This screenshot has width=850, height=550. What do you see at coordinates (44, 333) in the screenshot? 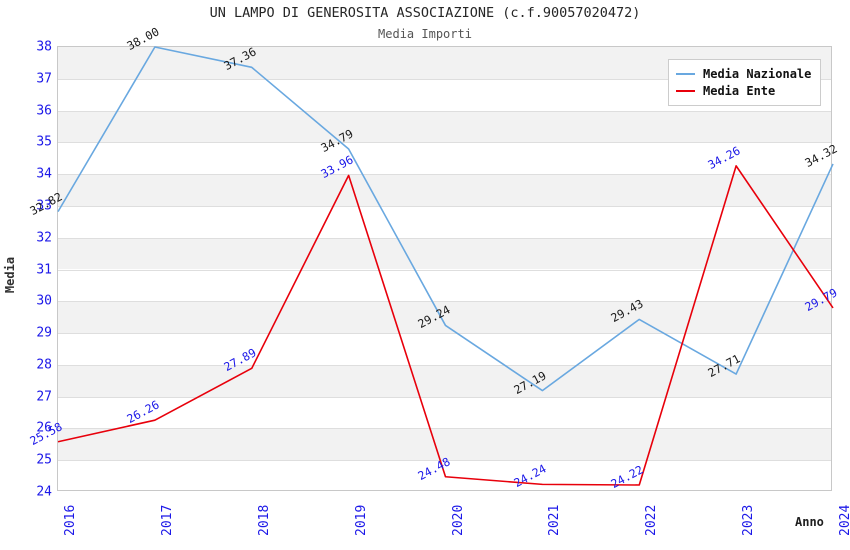
I see `y-axis-tick: 29` at bounding box center [44, 333].